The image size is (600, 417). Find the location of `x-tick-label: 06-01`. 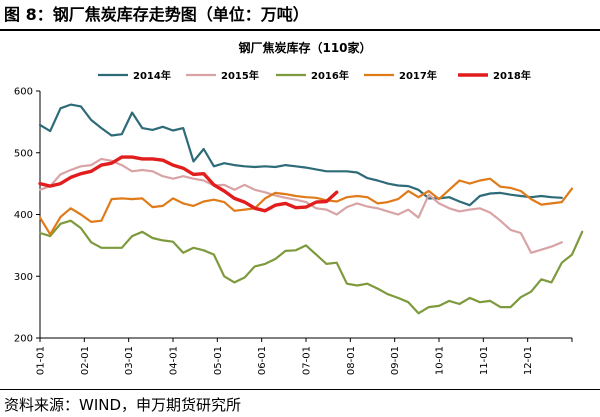

x-tick-label: 06-01 is located at coordinates (262, 360).